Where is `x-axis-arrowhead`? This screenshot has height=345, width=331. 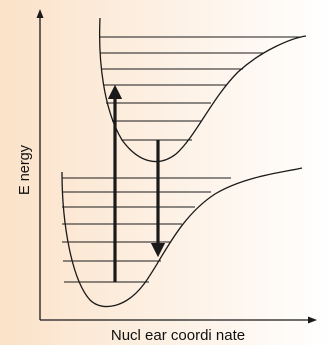
x-axis-arrowhead is located at coordinates (312, 320).